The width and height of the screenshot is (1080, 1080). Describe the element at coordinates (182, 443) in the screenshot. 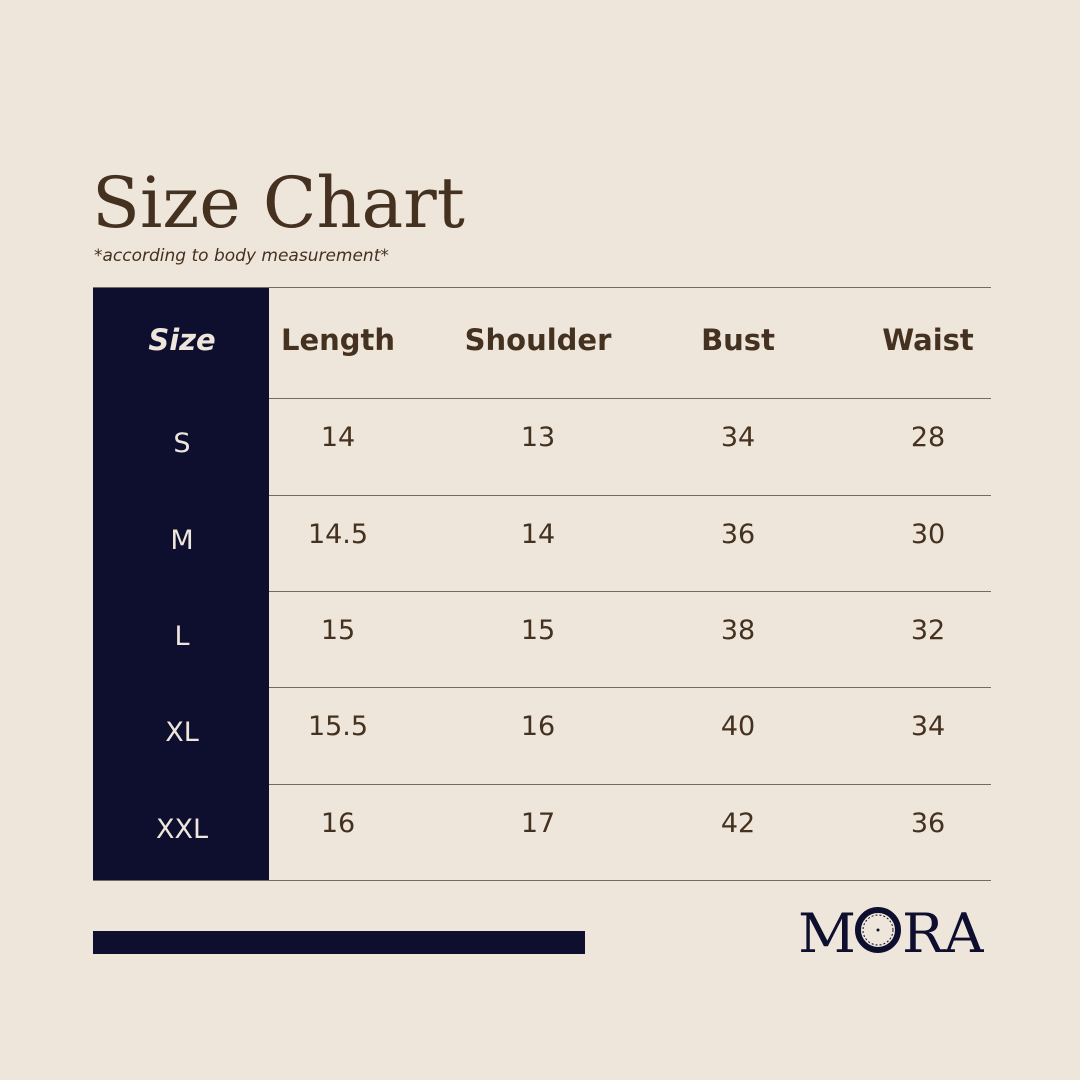

I see `cell-size: S` at that location.